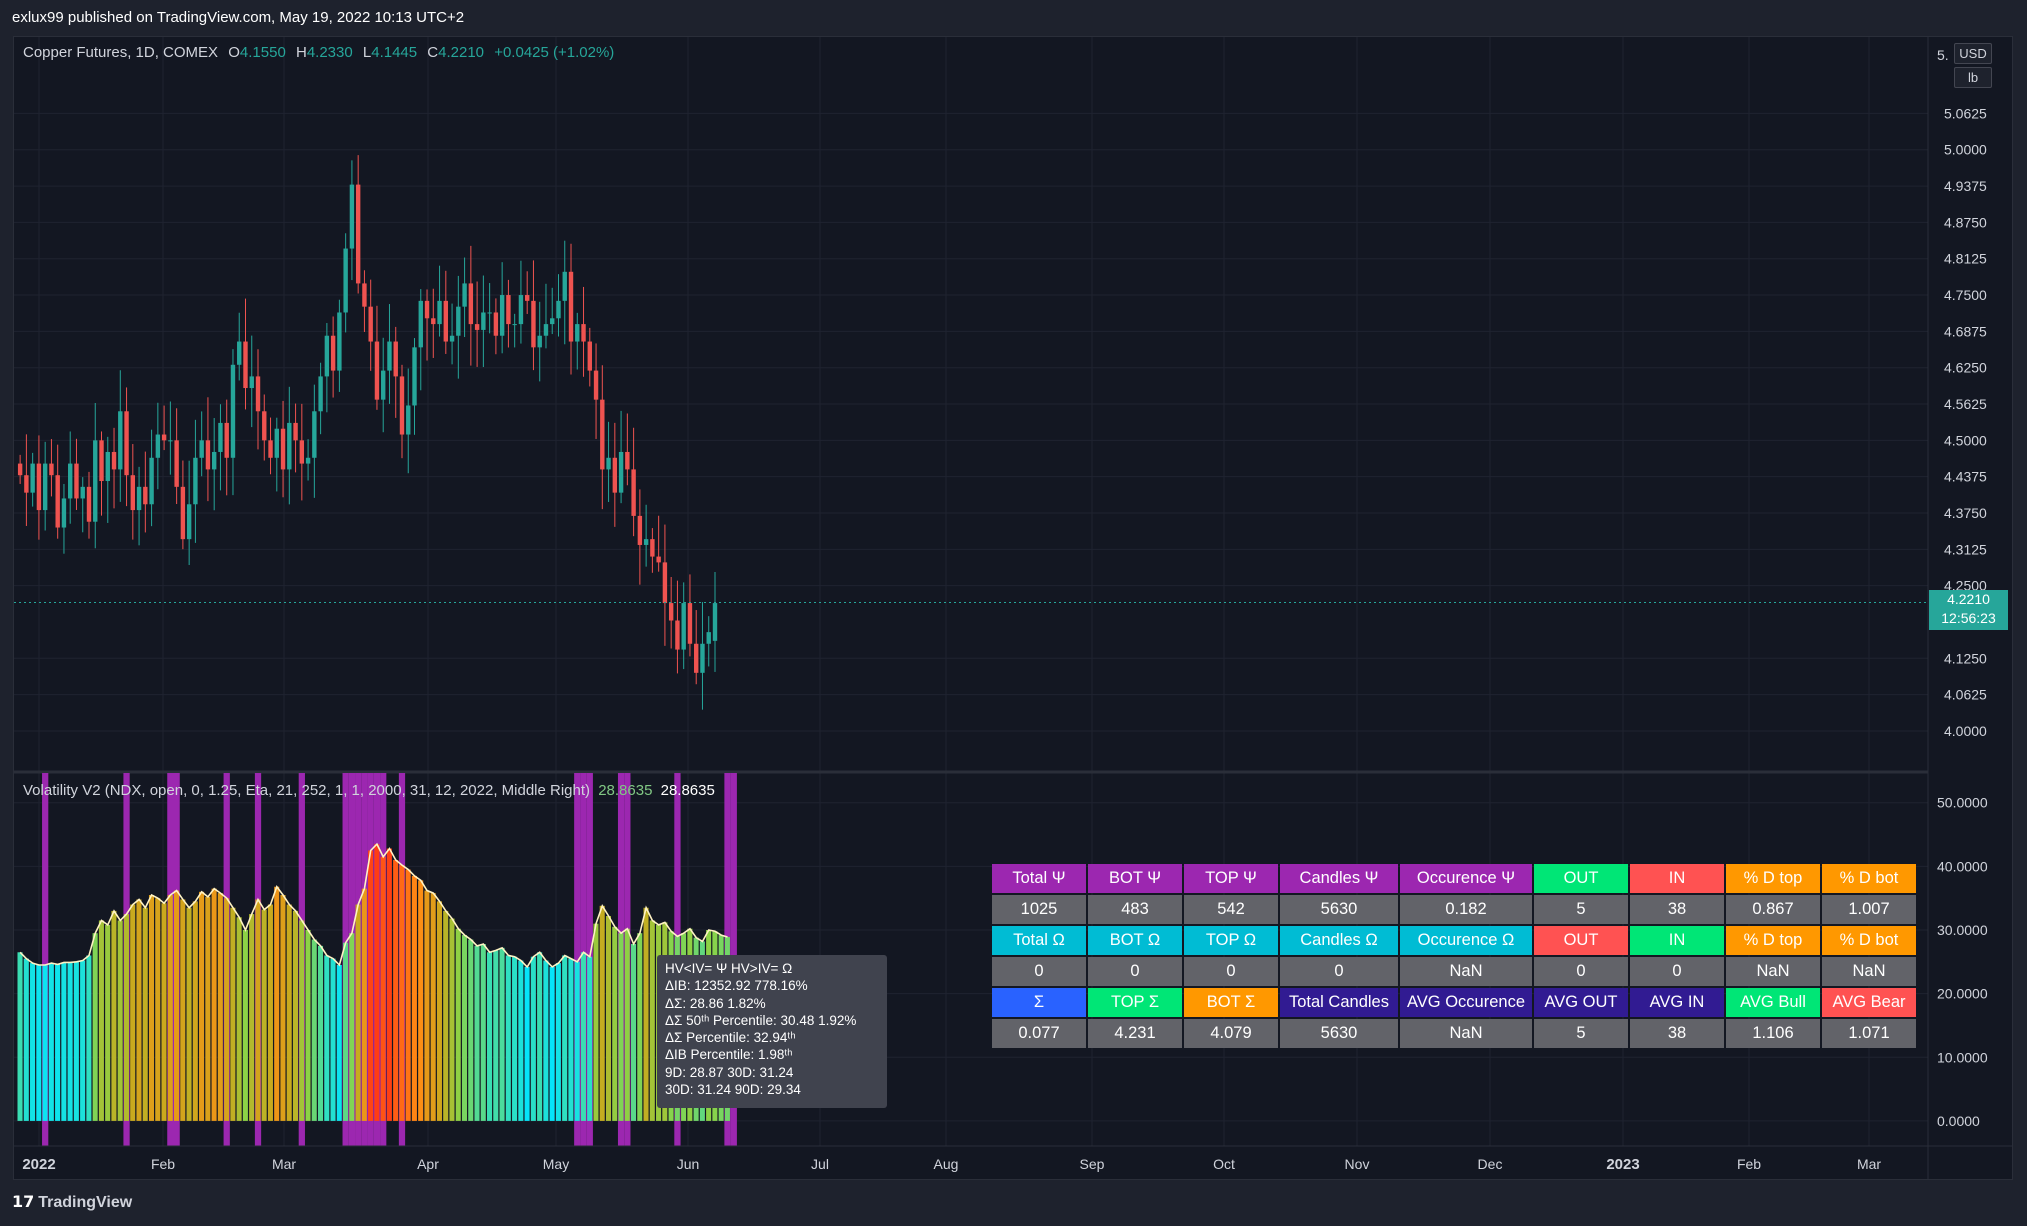 Image resolution: width=2027 pixels, height=1226 pixels. What do you see at coordinates (1962, 994) in the screenshot?
I see `volatility-tick-label: 20.0000` at bounding box center [1962, 994].